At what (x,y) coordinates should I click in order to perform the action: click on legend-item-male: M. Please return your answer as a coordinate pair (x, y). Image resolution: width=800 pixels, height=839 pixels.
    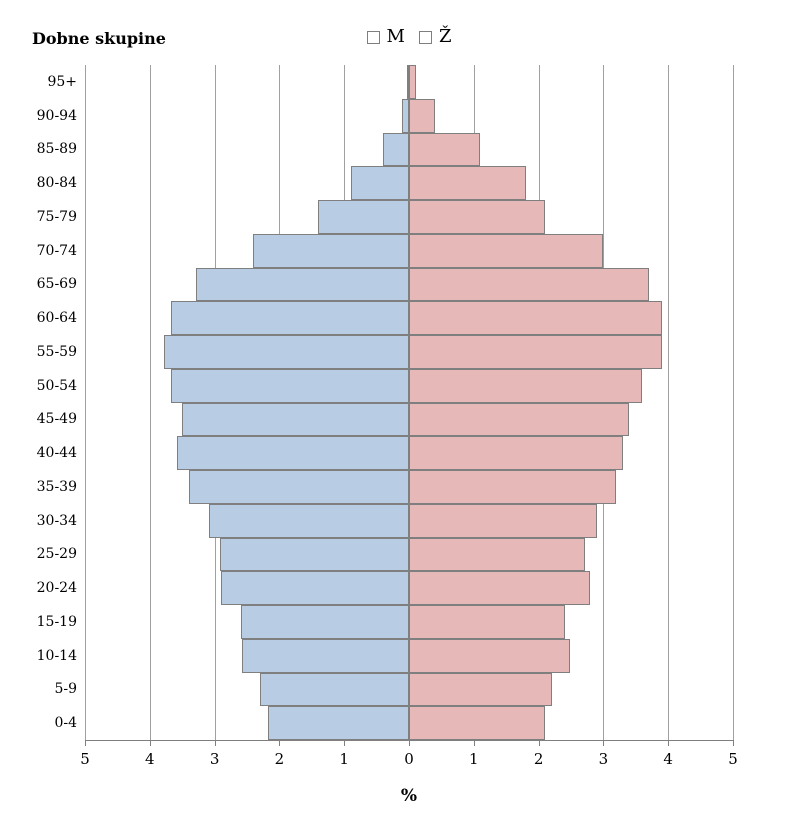
    Looking at the image, I should click on (385, 36).